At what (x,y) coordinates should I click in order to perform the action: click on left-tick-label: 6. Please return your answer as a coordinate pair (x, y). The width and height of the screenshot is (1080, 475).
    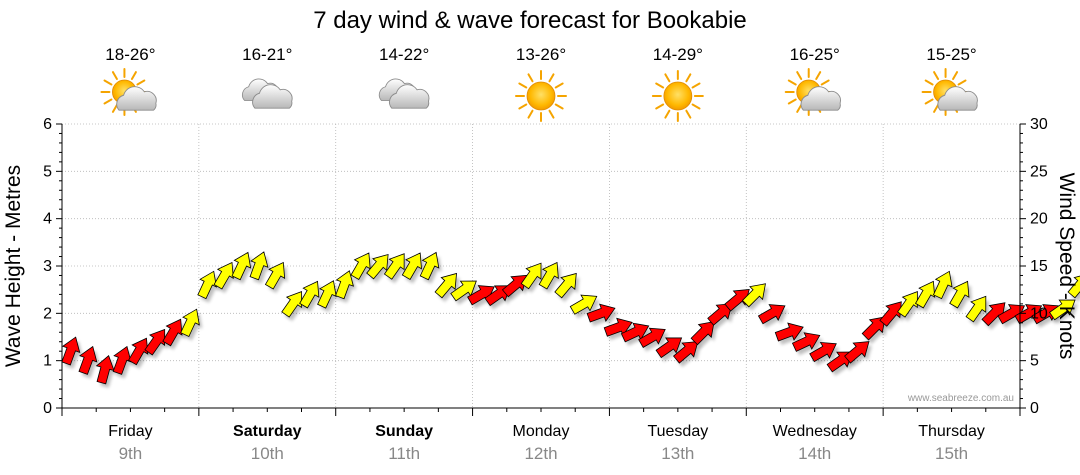
    Looking at the image, I should click on (47, 124).